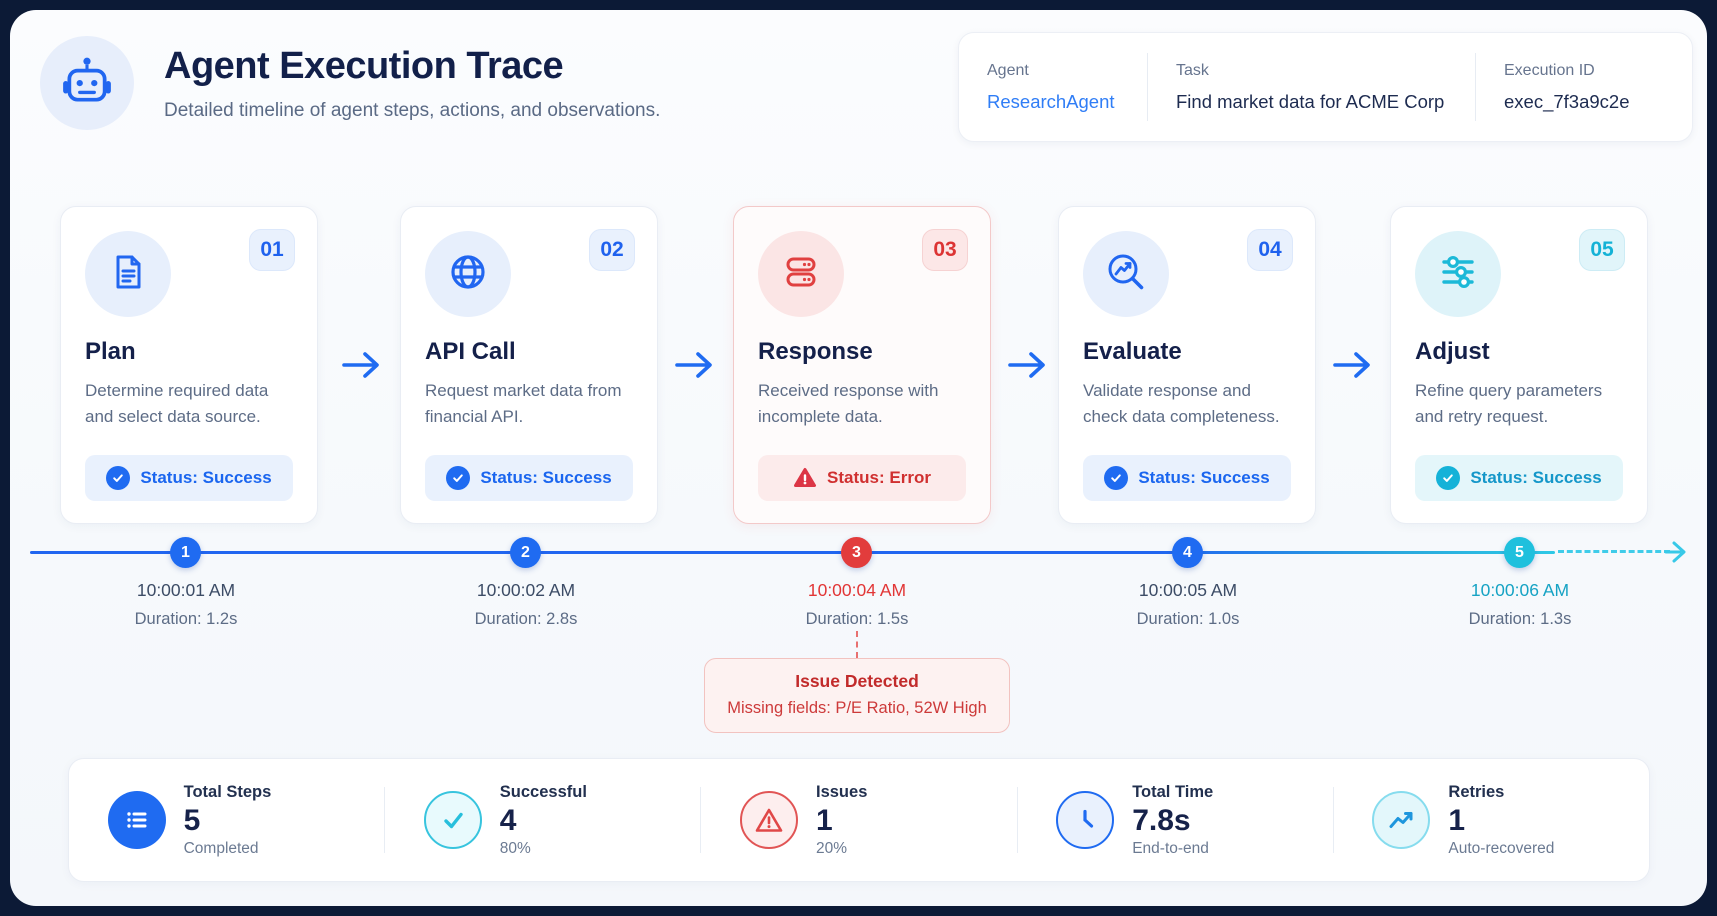 Image resolution: width=1717 pixels, height=916 pixels. I want to click on clipboard-icon, so click(128, 274).